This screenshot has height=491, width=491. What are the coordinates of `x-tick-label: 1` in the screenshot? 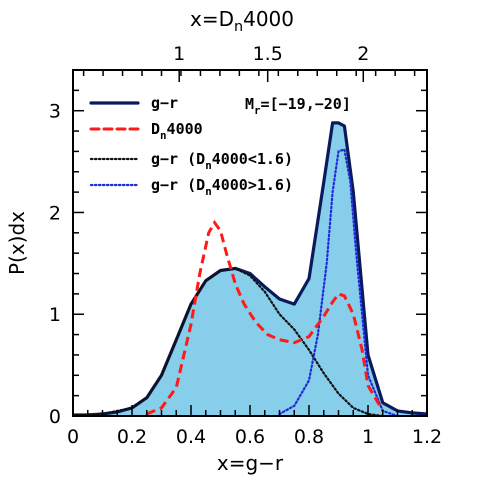 It's located at (368, 437).